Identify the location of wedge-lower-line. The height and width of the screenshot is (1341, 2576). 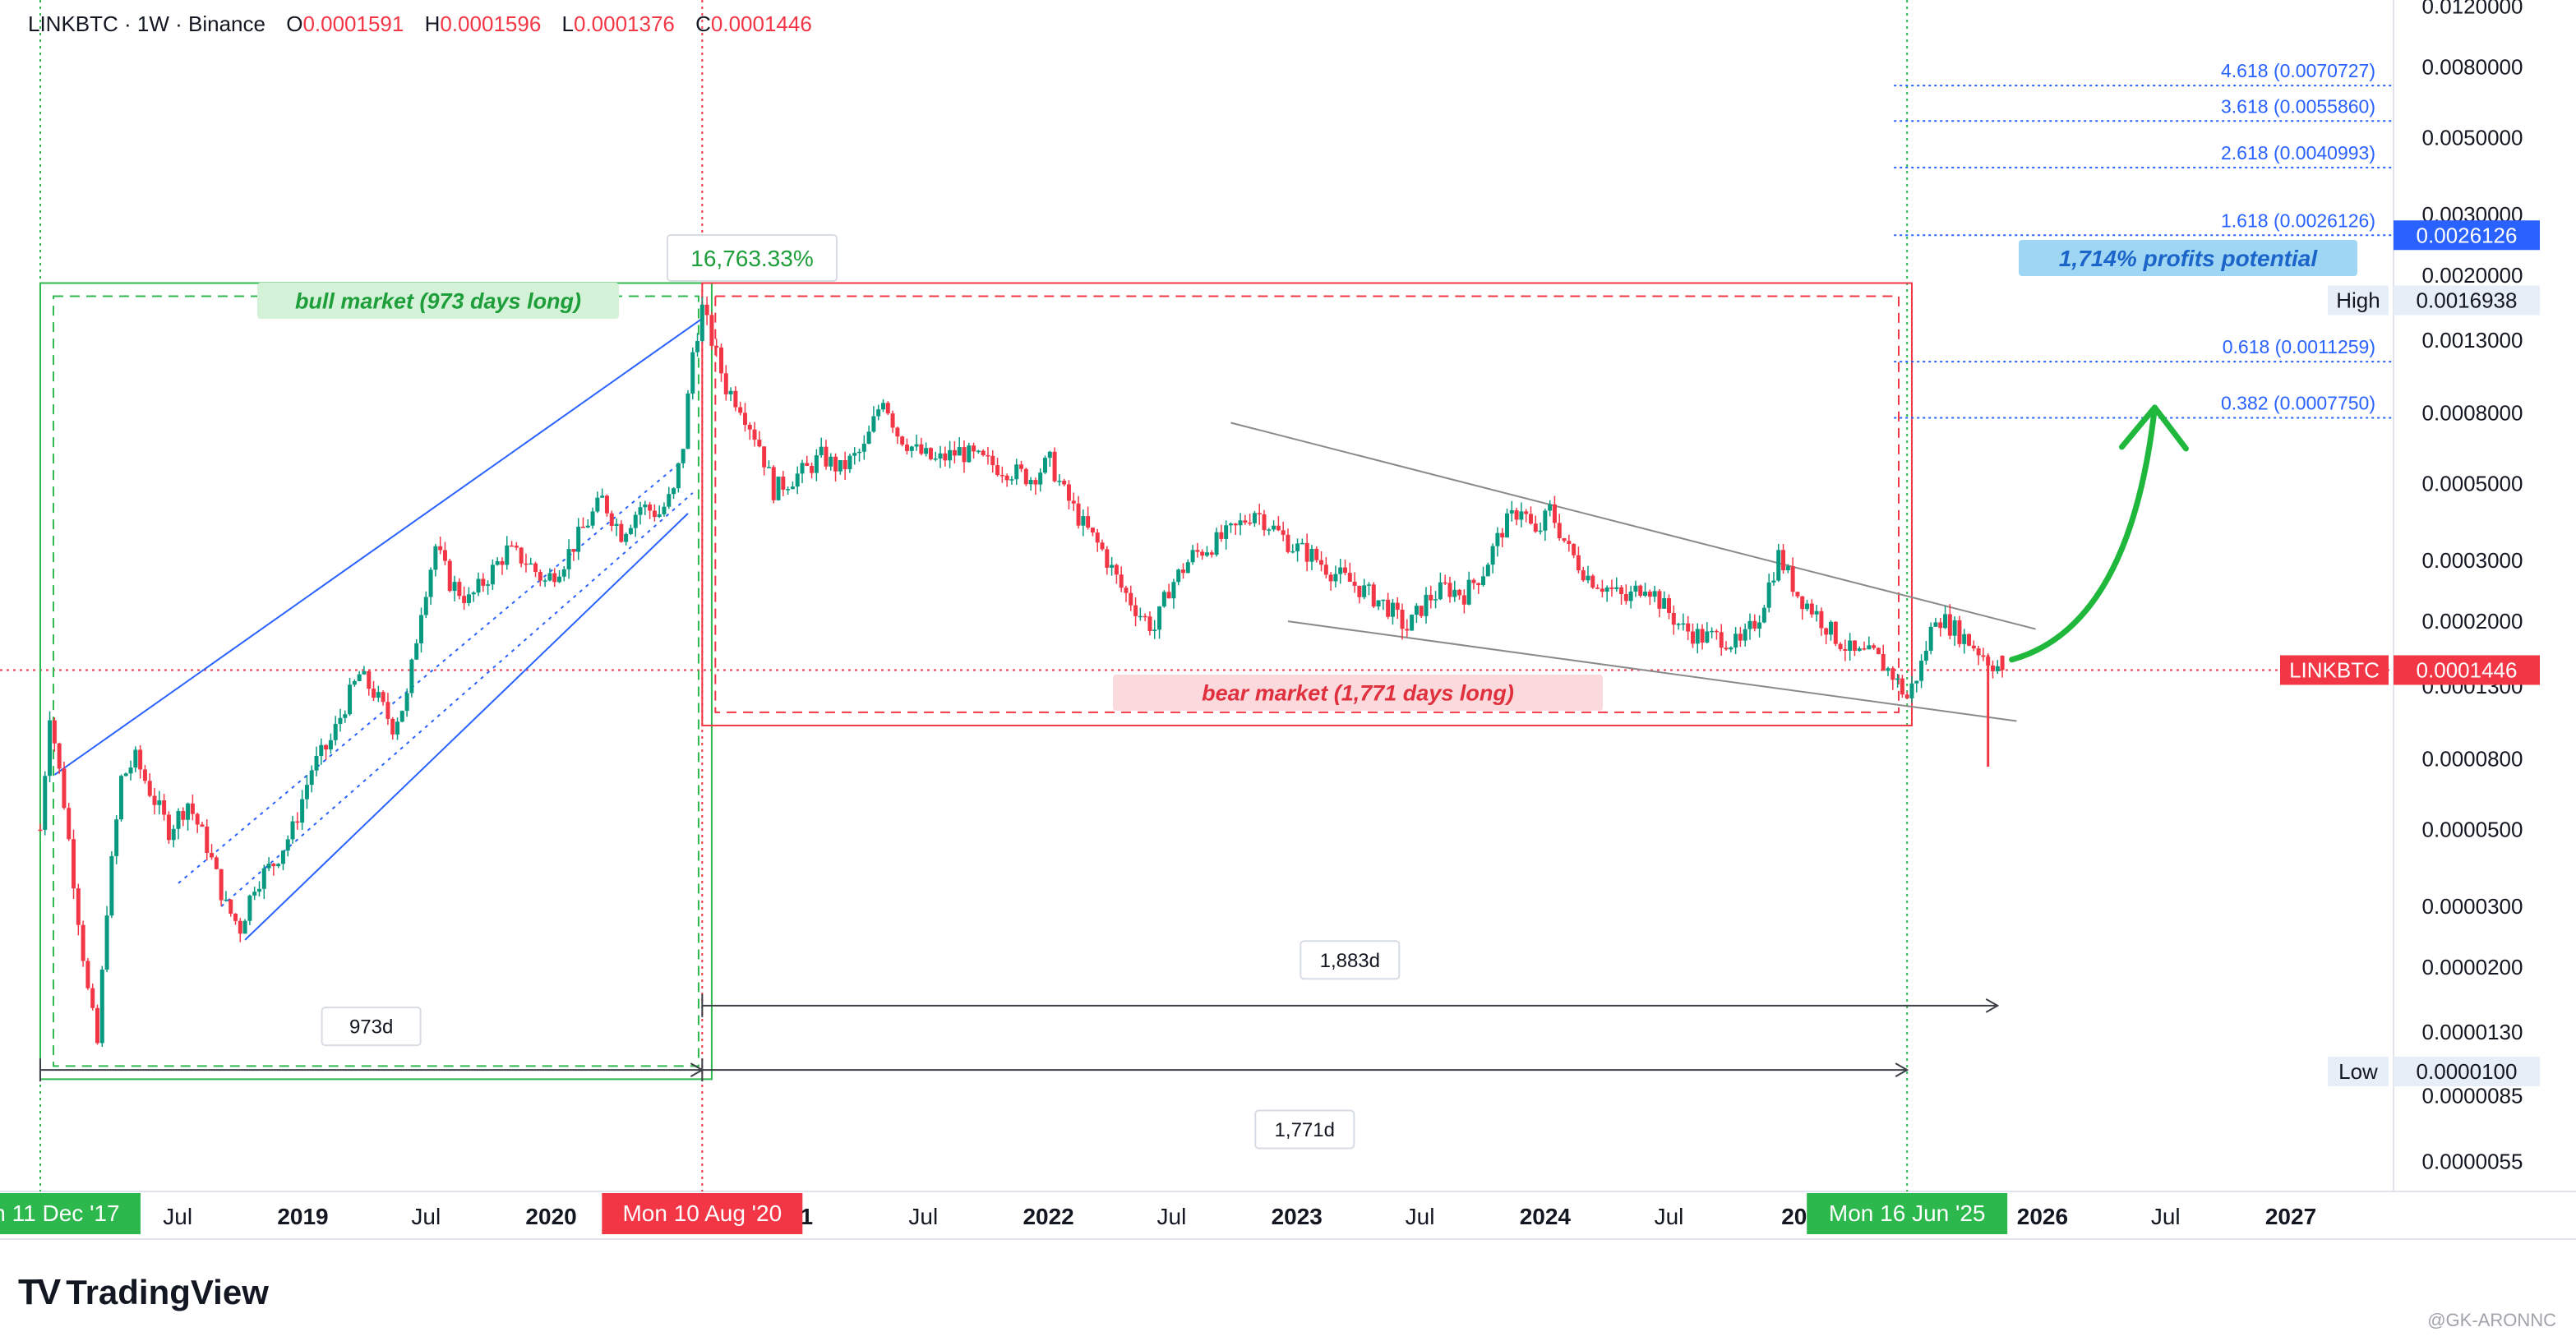
(1652, 671).